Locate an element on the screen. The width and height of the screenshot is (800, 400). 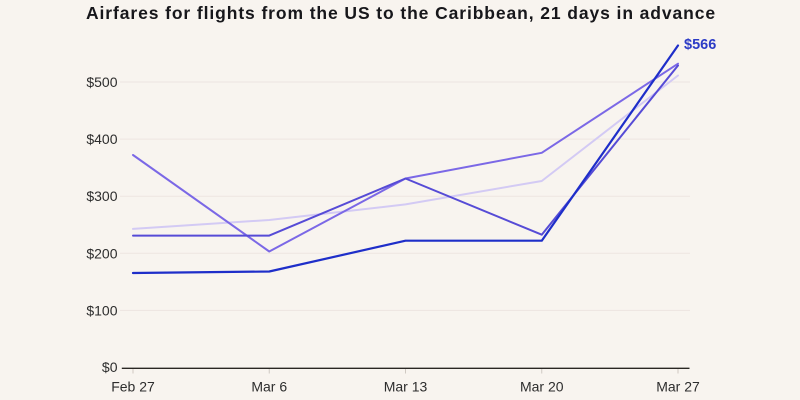
svg-text: $500 is located at coordinates (101, 82).